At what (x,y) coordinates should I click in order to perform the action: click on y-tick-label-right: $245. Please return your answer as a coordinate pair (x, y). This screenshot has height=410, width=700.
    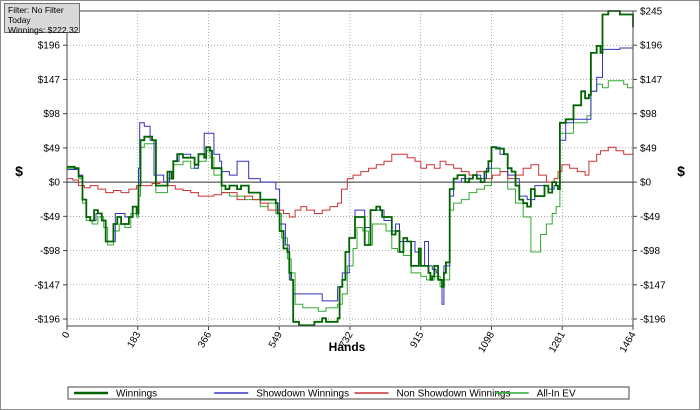
    Looking at the image, I should click on (651, 12).